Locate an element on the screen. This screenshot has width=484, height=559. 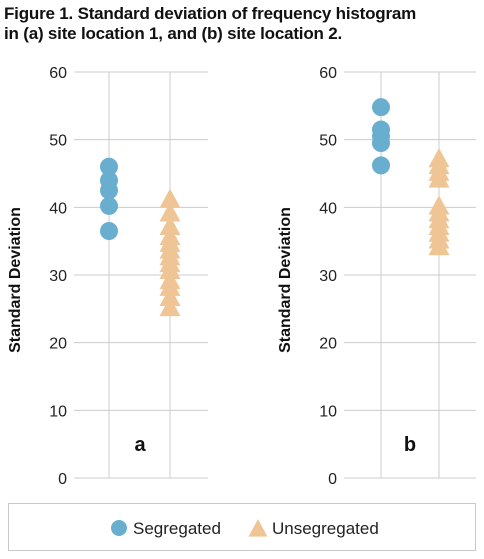
legend-label-unsegregated: Unsegregated is located at coordinates (325, 528).